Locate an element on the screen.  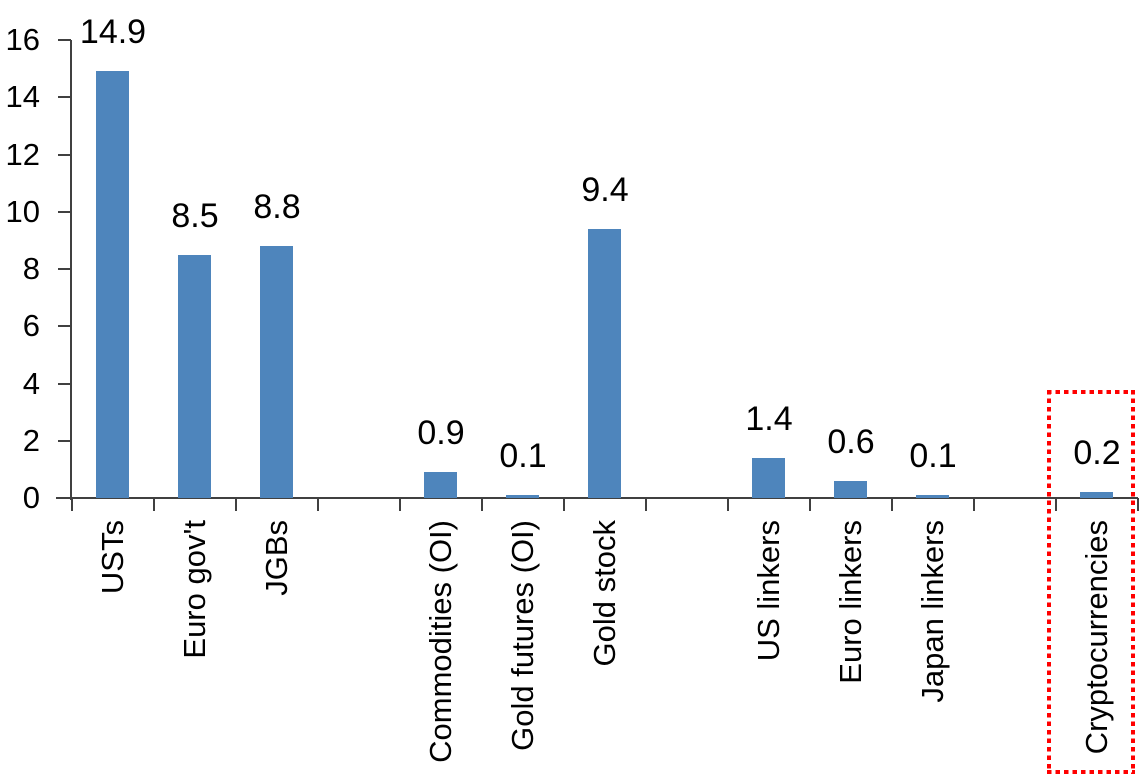
bar-value-label: 0.6 is located at coordinates (851, 442).